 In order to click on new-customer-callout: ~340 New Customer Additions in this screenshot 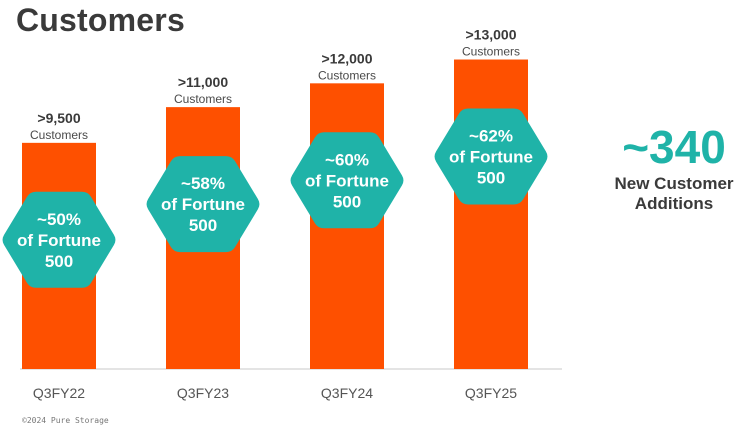, I will do `click(674, 167)`.